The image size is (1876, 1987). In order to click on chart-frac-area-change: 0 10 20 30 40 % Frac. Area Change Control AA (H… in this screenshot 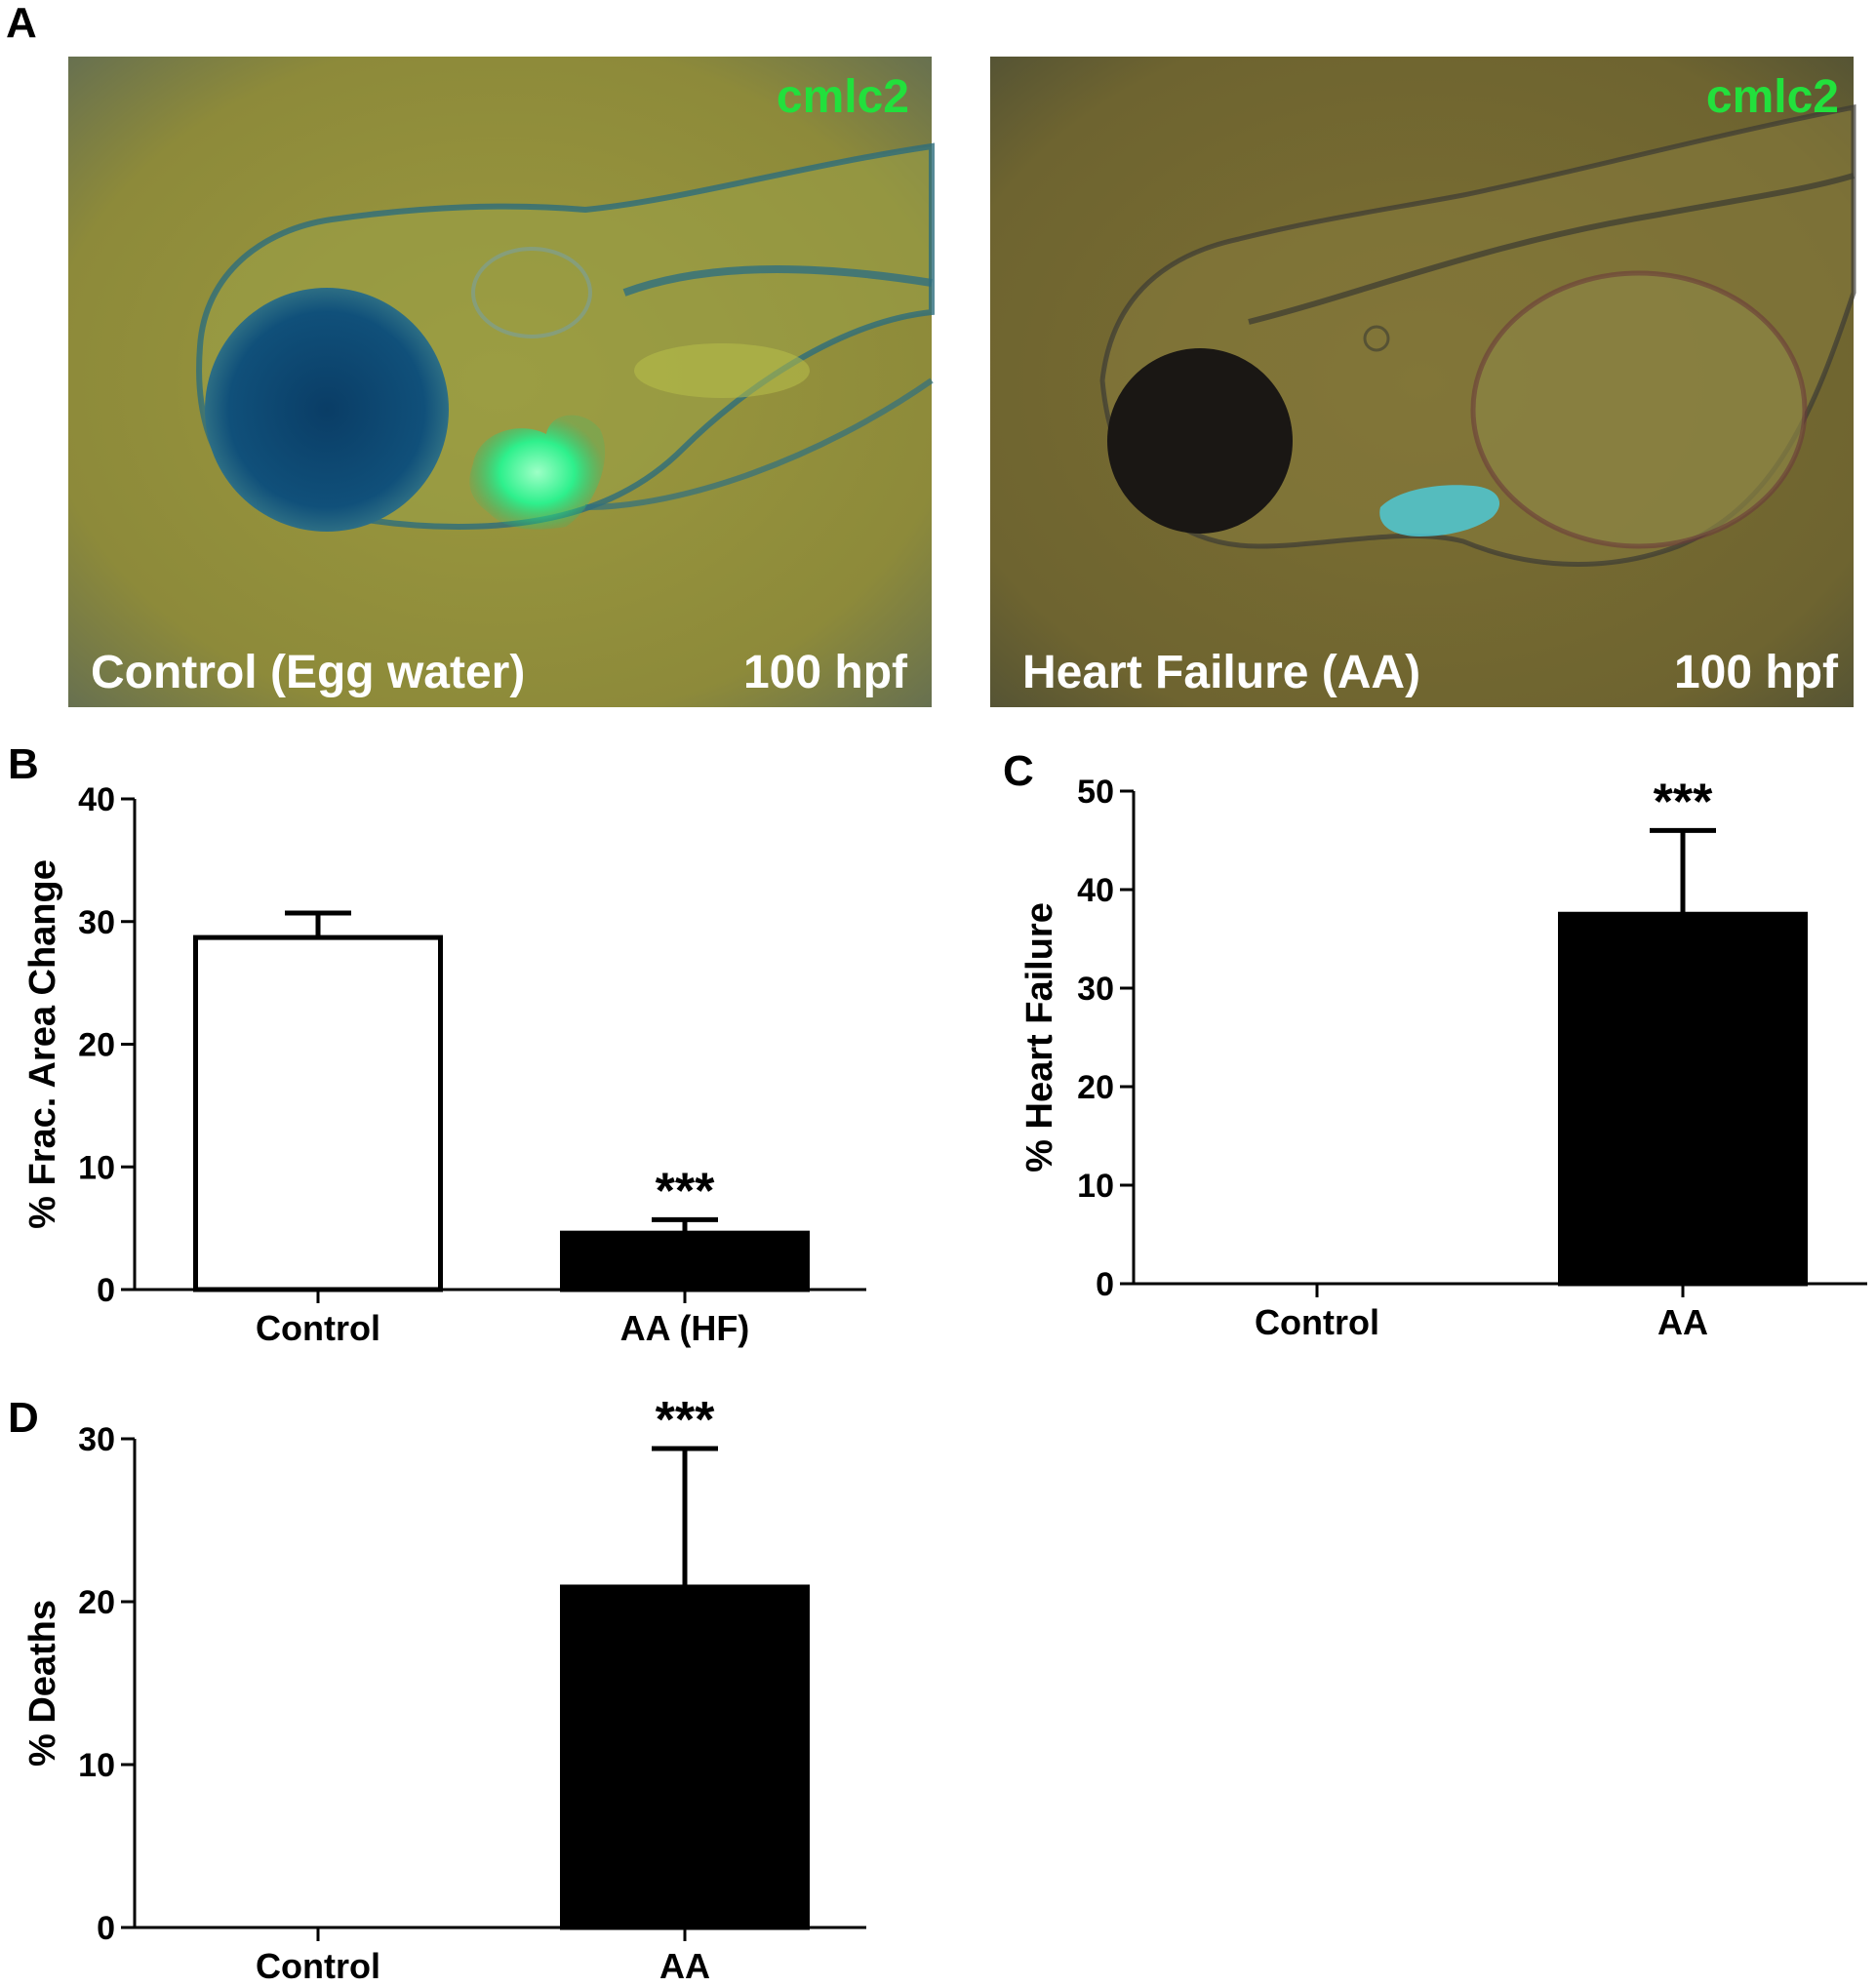, I will do `click(444, 1065)`.